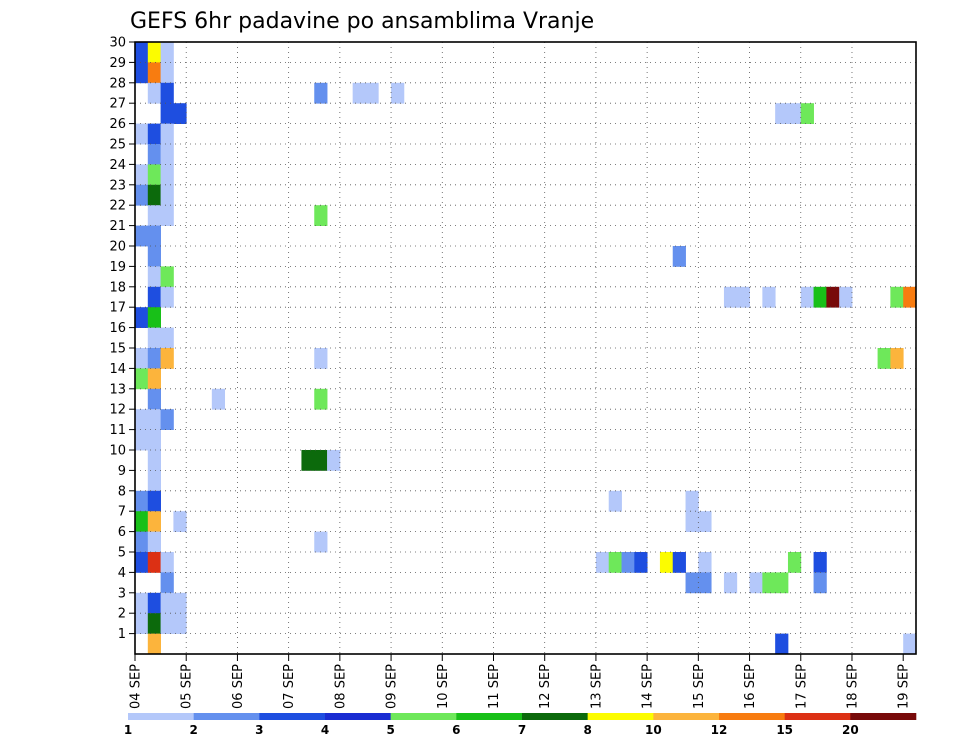  What do you see at coordinates (117, 389) in the screenshot?
I see `y-tick-label: 13` at bounding box center [117, 389].